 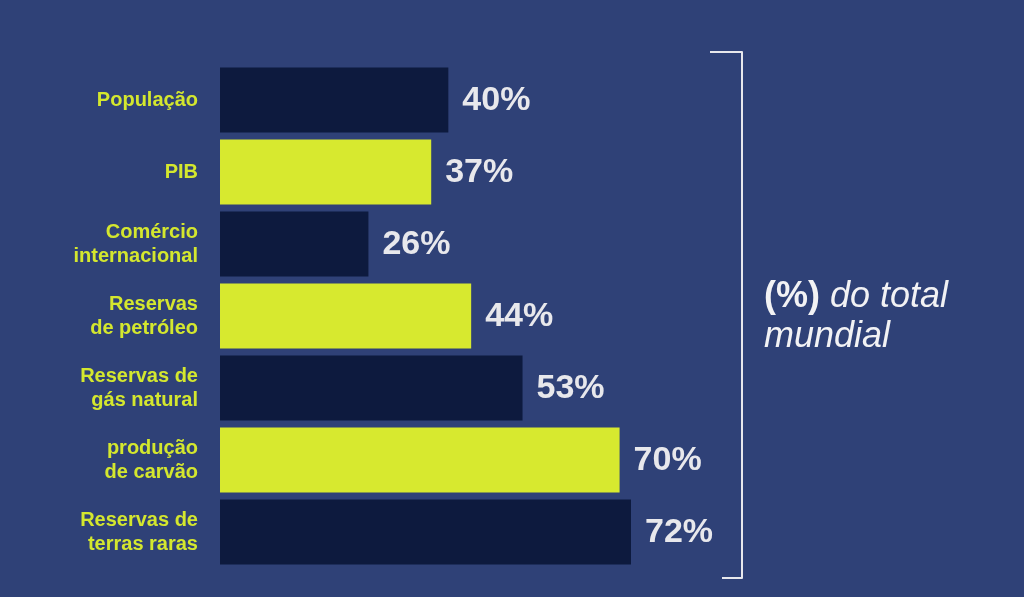 What do you see at coordinates (416, 242) in the screenshot?
I see `data-label: 26%` at bounding box center [416, 242].